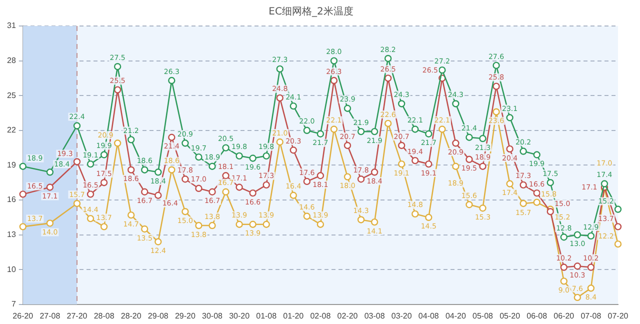  I want to click on x-tick-label: 30-08, so click(213, 315).